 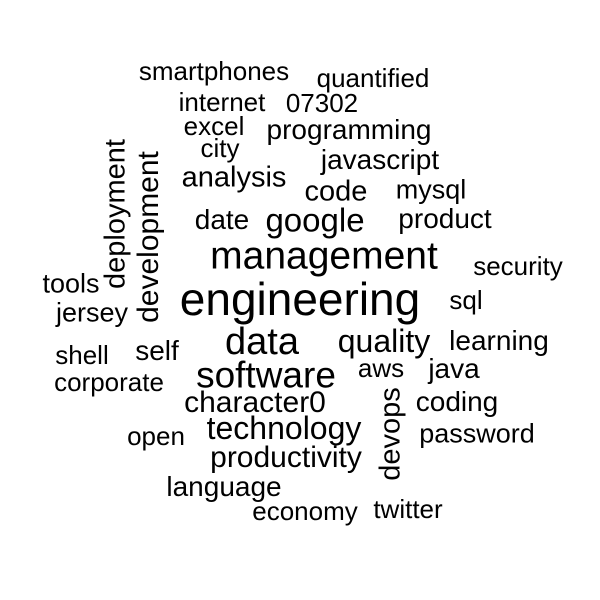 I want to click on word-date: date, so click(x=222, y=219).